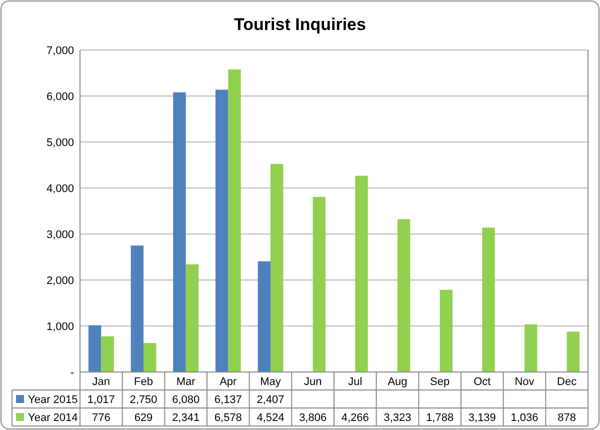  Describe the element at coordinates (300, 24) in the screenshot. I see `chart-title: Tourist Inquiries` at that location.